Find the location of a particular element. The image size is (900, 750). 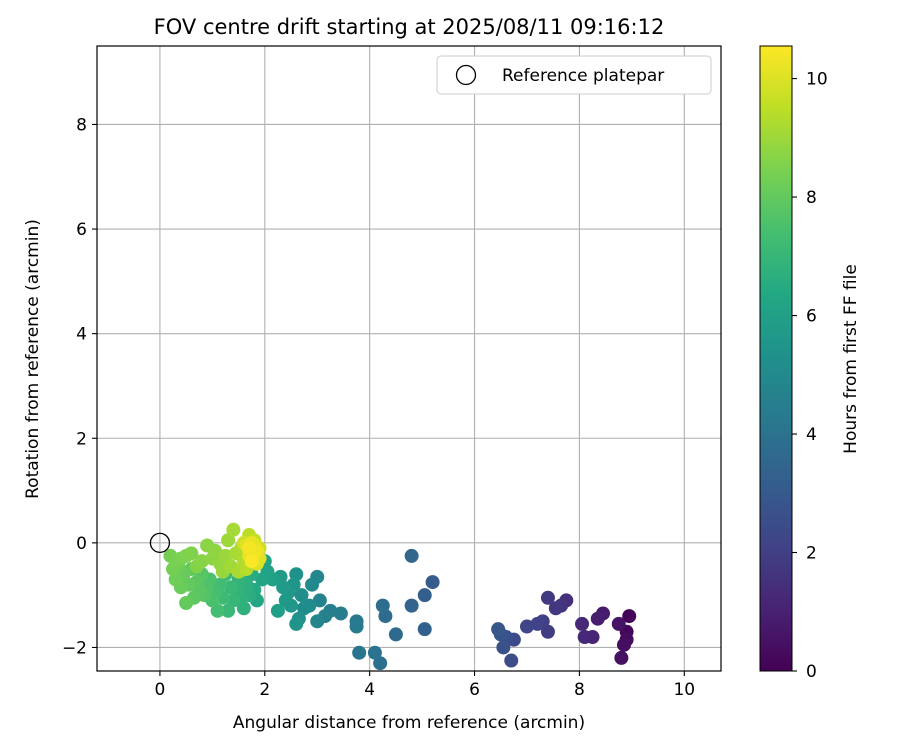

y-tick-label: 6 is located at coordinates (81, 230).